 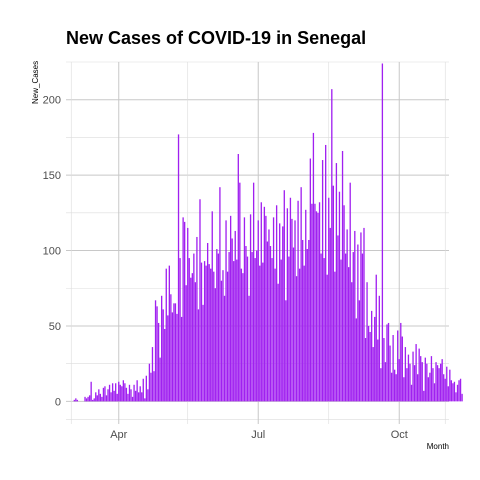 I want to click on y-tick-label: 100, so click(x=52, y=252).